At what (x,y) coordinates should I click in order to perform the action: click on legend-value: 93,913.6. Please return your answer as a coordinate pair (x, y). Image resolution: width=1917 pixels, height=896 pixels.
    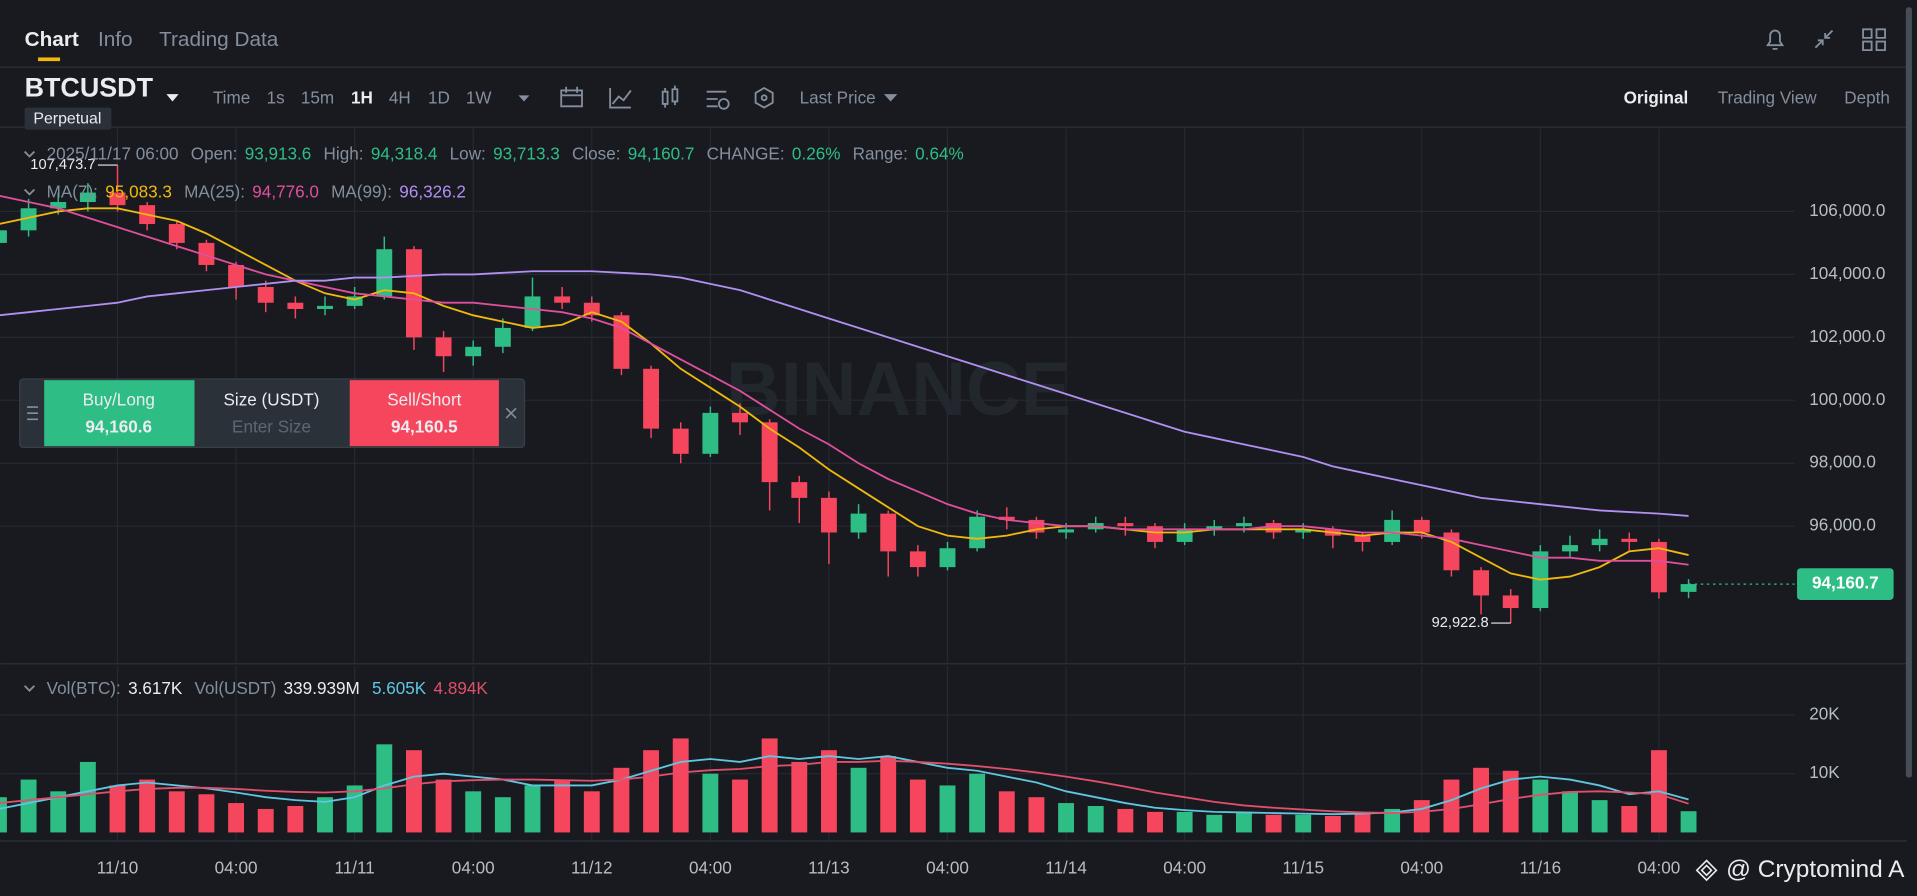
    Looking at the image, I should click on (278, 154).